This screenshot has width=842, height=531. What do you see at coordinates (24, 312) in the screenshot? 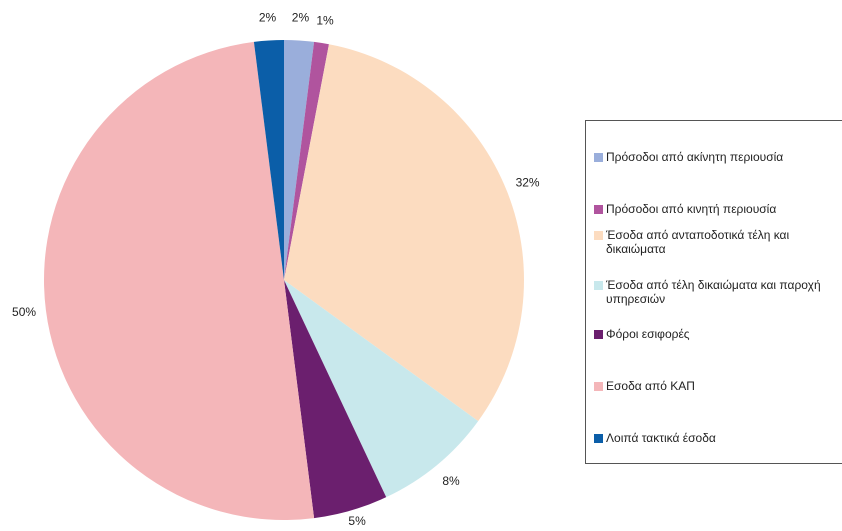
I see `data-label: 50%` at bounding box center [24, 312].